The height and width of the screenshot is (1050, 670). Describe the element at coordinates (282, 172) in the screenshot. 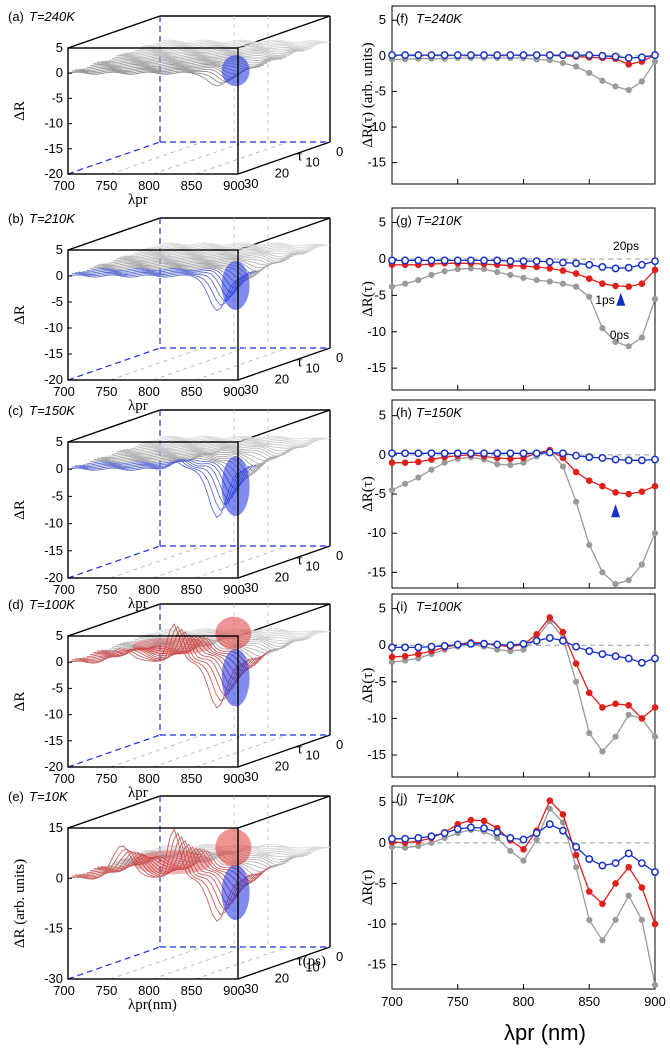

I see `tau-tick-label: 20` at that location.